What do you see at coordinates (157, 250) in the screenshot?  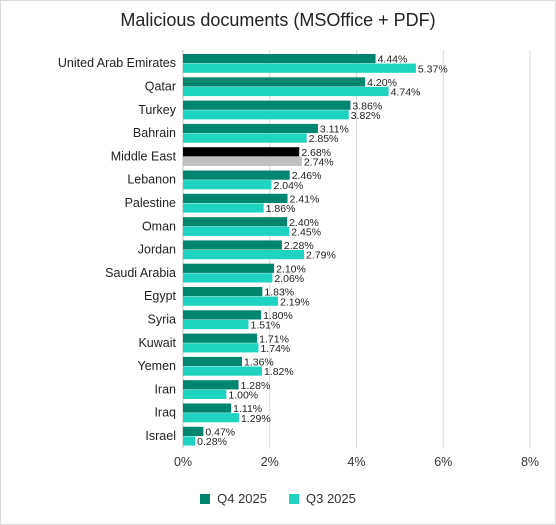 I see `category-label: Jordan` at bounding box center [157, 250].